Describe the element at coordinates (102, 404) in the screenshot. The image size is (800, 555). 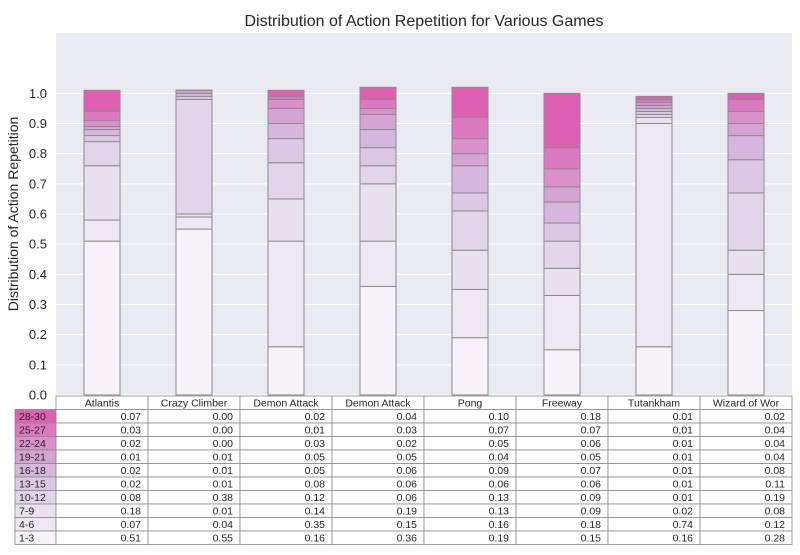
I see `x-category-label: Atlantis` at that location.